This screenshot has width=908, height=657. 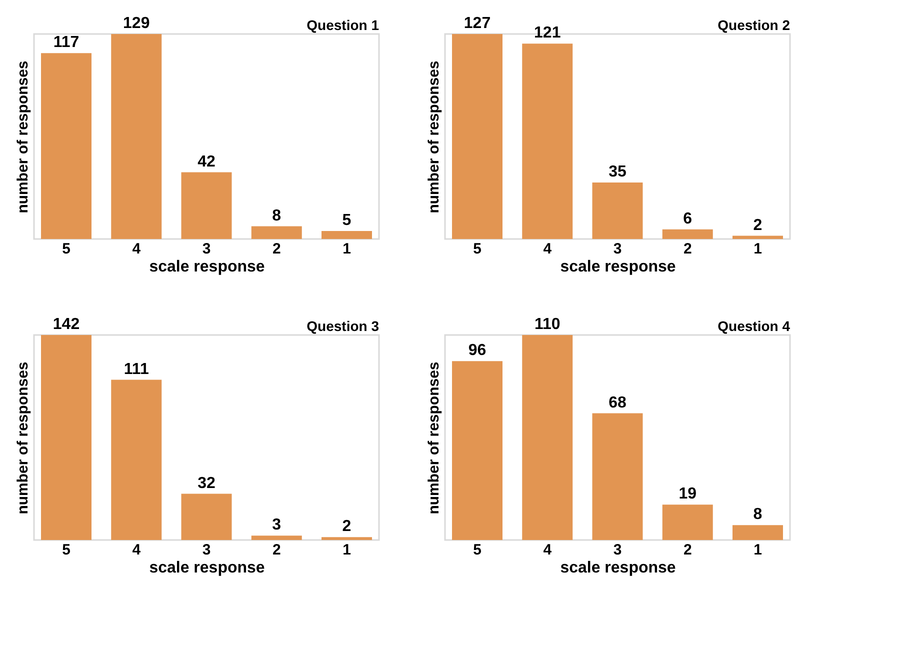 I want to click on data-label: 5, so click(x=347, y=221).